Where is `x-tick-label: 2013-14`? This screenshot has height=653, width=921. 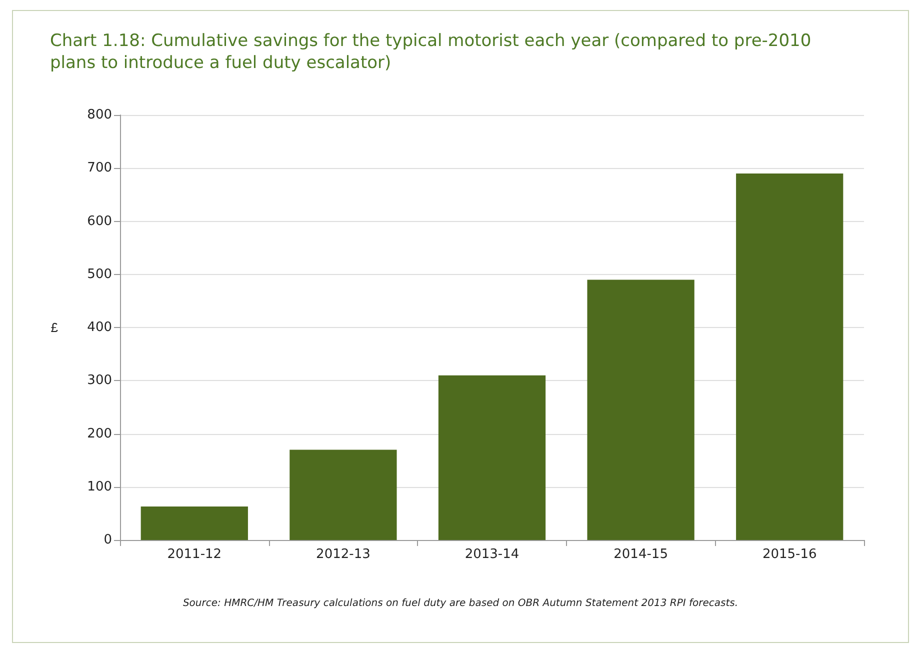 x-tick-label: 2013-14 is located at coordinates (492, 554).